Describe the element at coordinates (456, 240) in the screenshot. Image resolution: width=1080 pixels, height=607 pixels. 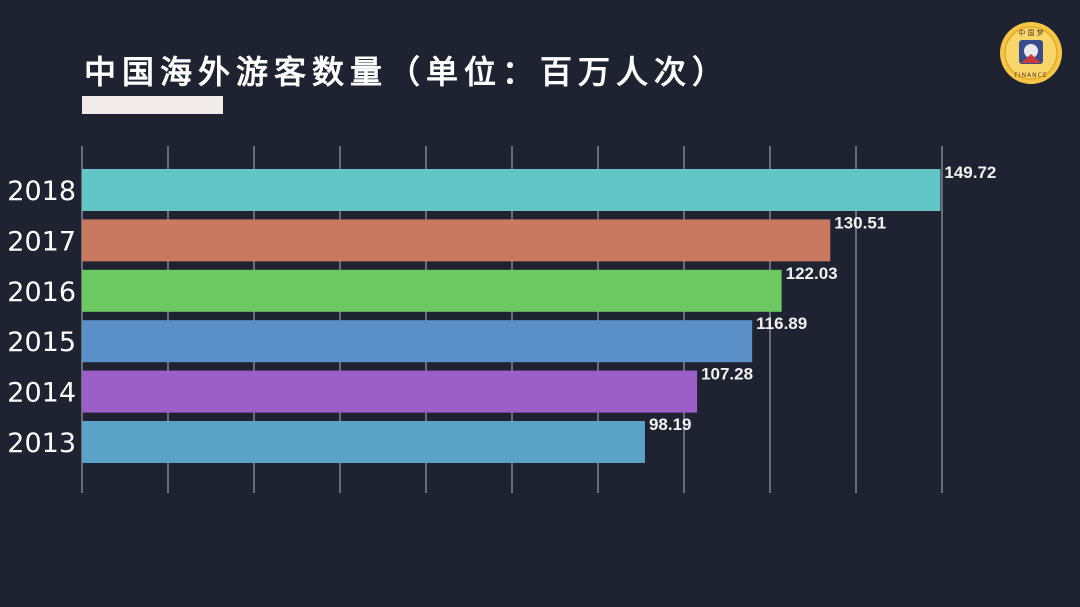
I see `bar-2017` at that location.